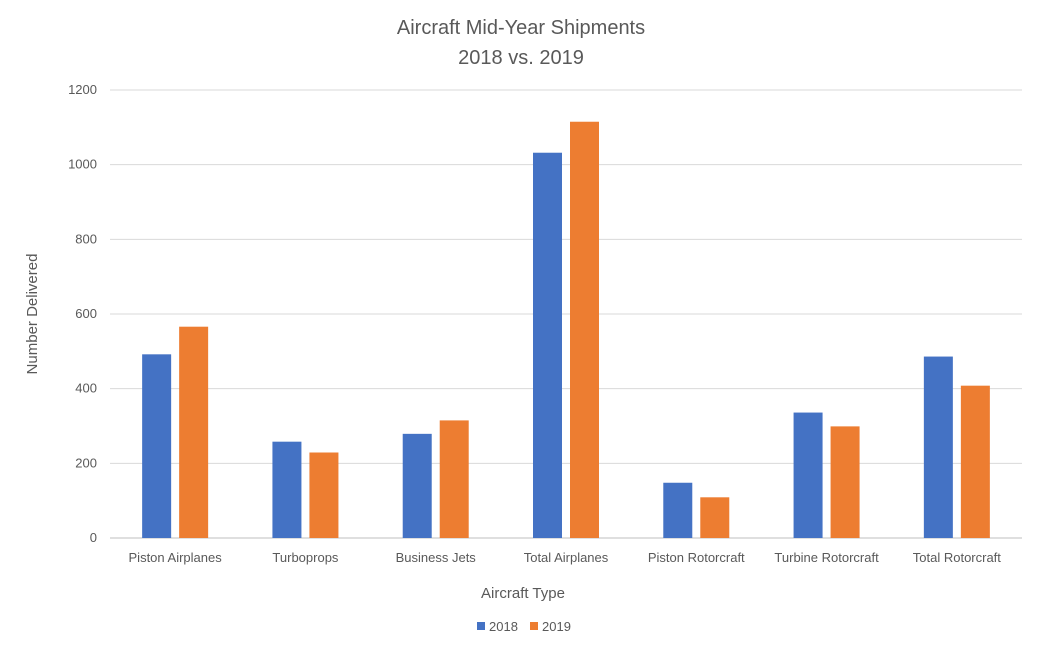 Image resolution: width=1042 pixels, height=656 pixels. Describe the element at coordinates (826, 557) in the screenshot. I see `x-tick-label: Turbine Rotorcraft` at that location.